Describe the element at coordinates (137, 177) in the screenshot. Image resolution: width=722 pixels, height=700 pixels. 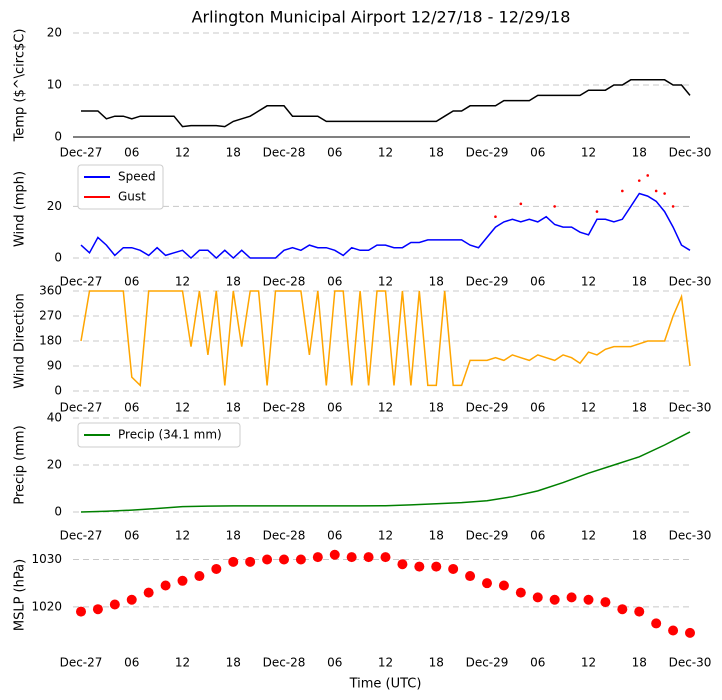
I see `legend-label: Speed` at that location.